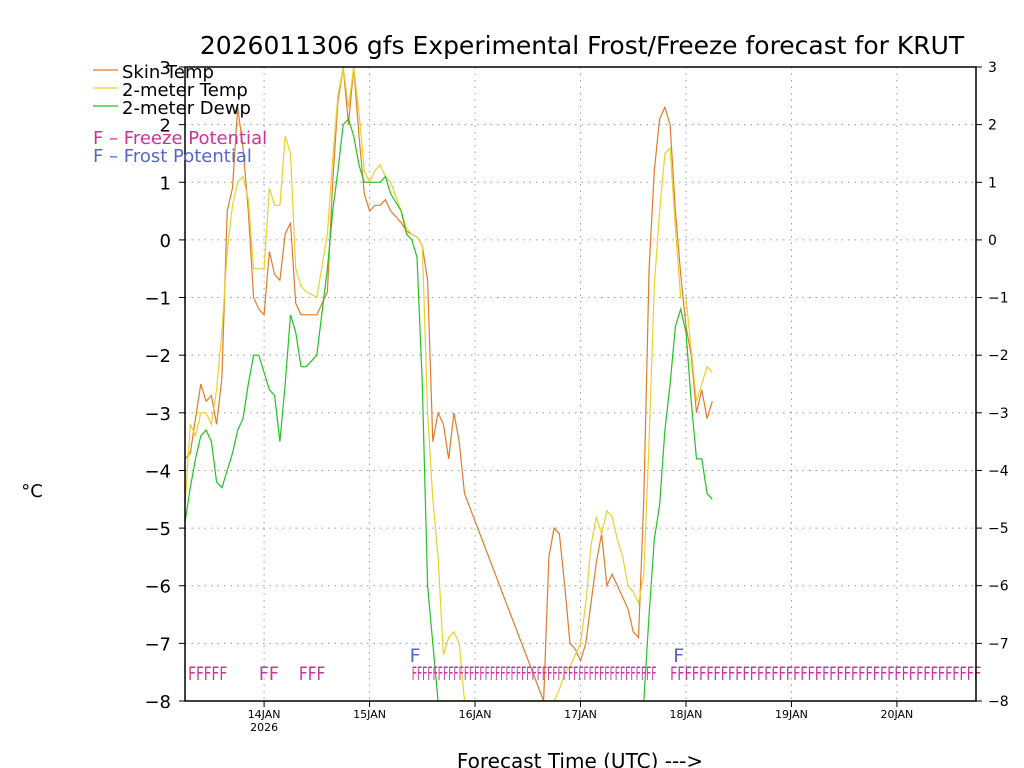 Image resolution: width=1024 pixels, height=768 pixels. I want to click on legend-label: 2-meter Temp, so click(185, 90).